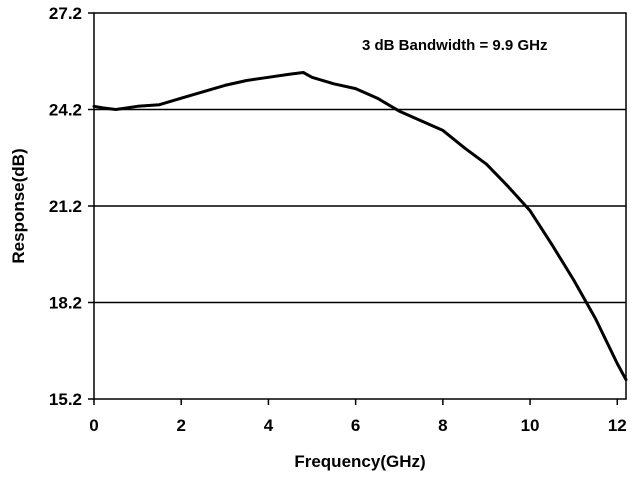 The width and height of the screenshot is (631, 481). What do you see at coordinates (454, 45) in the screenshot?
I see `bandwidth-annotation: 3 dB Bandwidth = 9.9 GHz` at bounding box center [454, 45].